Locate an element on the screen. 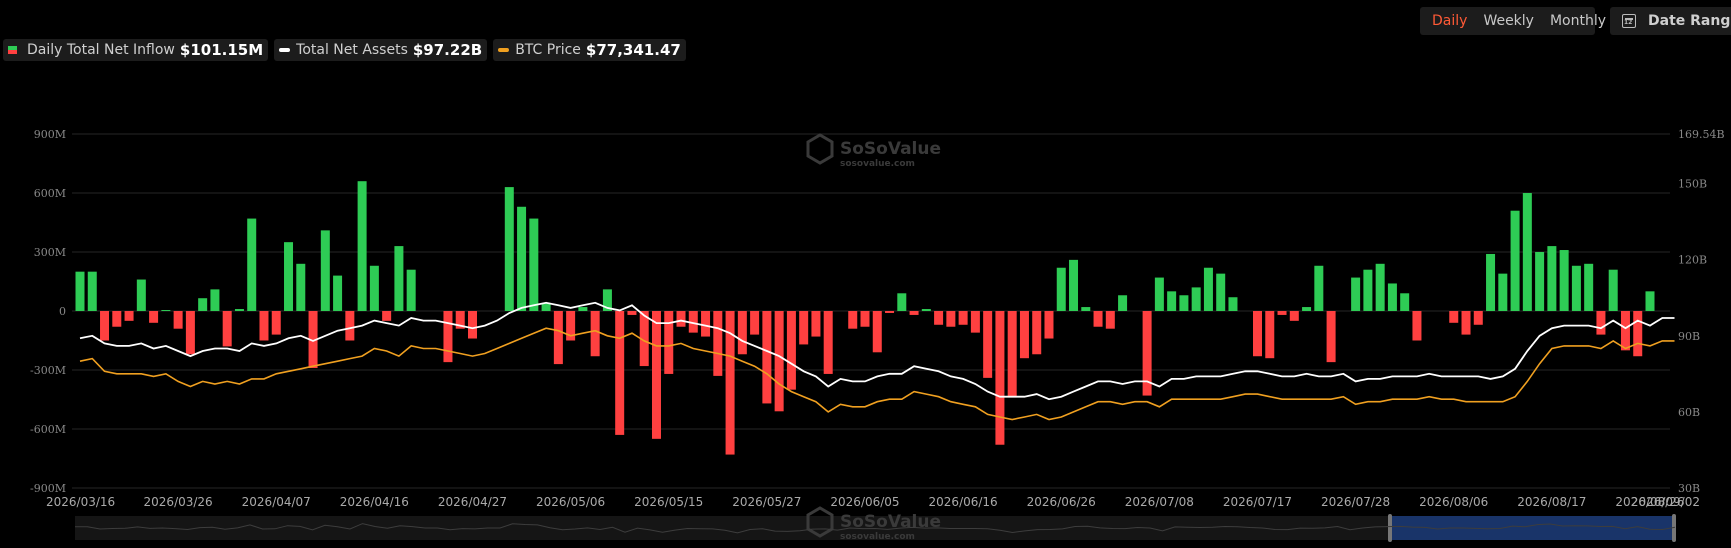 The width and height of the screenshot is (1731, 548). watermark-brand: SoSoValue is located at coordinates (890, 149).